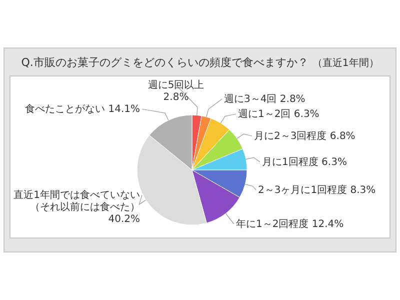 This screenshot has width=400, height=300. Describe the element at coordinates (77, 201) in the screenshot. I see `slice-label: 直近1年間では食べていない（それ以前には食べた）` at that location.